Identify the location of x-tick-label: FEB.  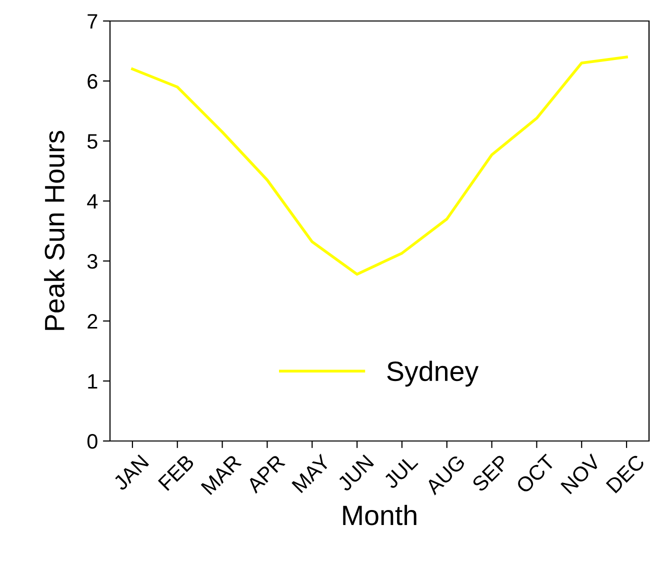
(176, 472).